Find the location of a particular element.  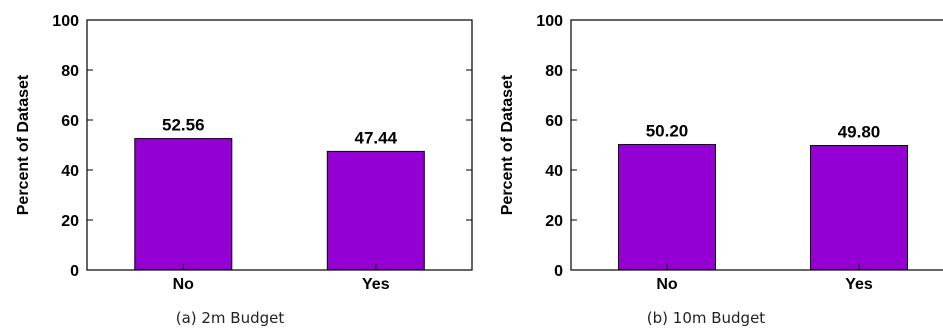

data-label-no: 50.20 is located at coordinates (667, 131).